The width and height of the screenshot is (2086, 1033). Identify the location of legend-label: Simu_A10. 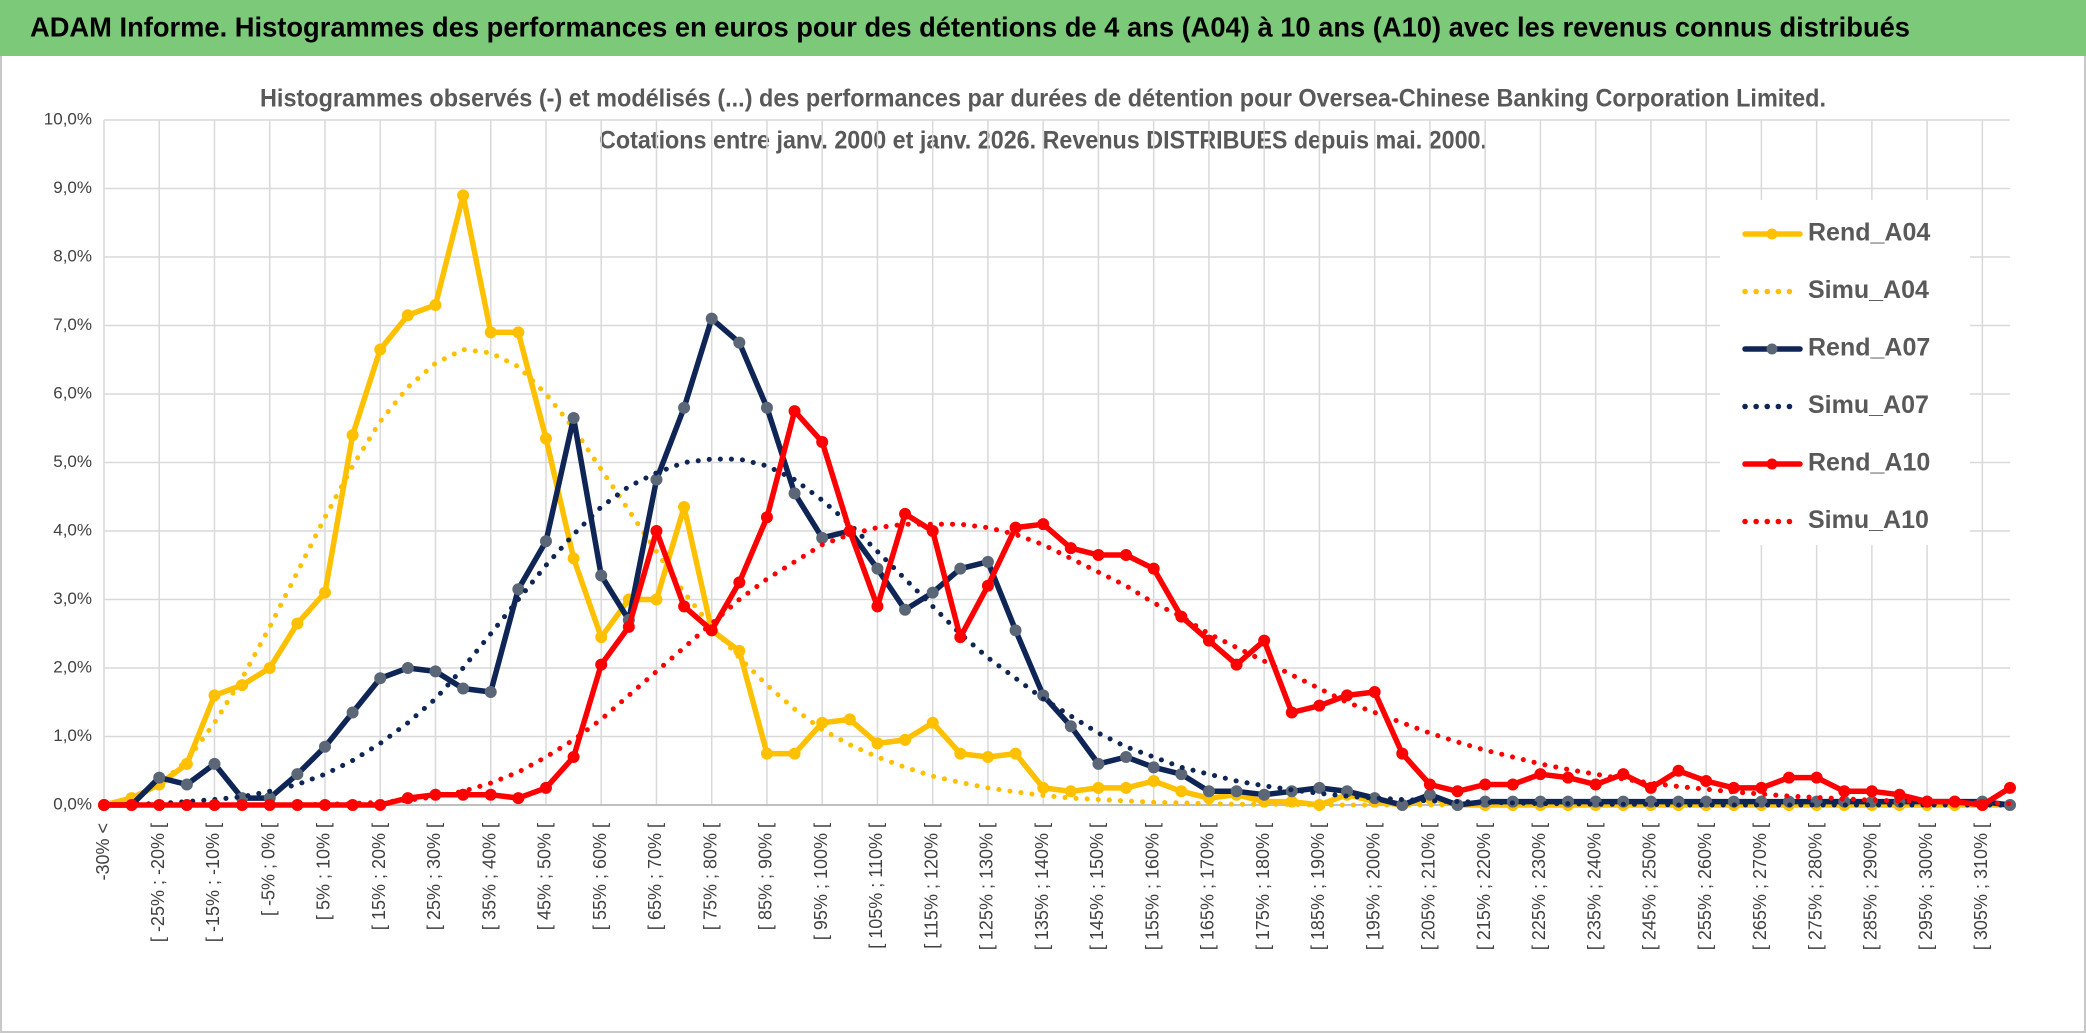
(1868, 520).